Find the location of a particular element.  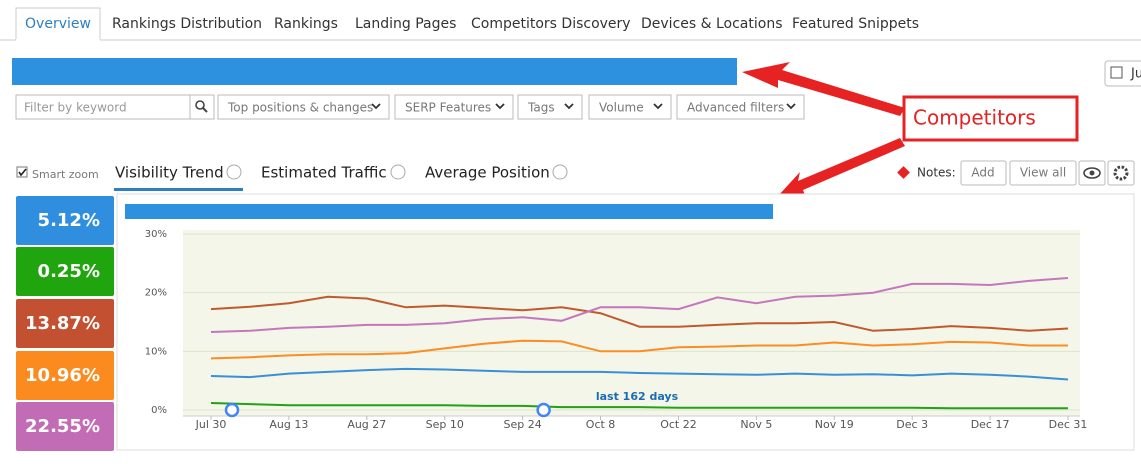

view-all-text: View all is located at coordinates (1043, 173).